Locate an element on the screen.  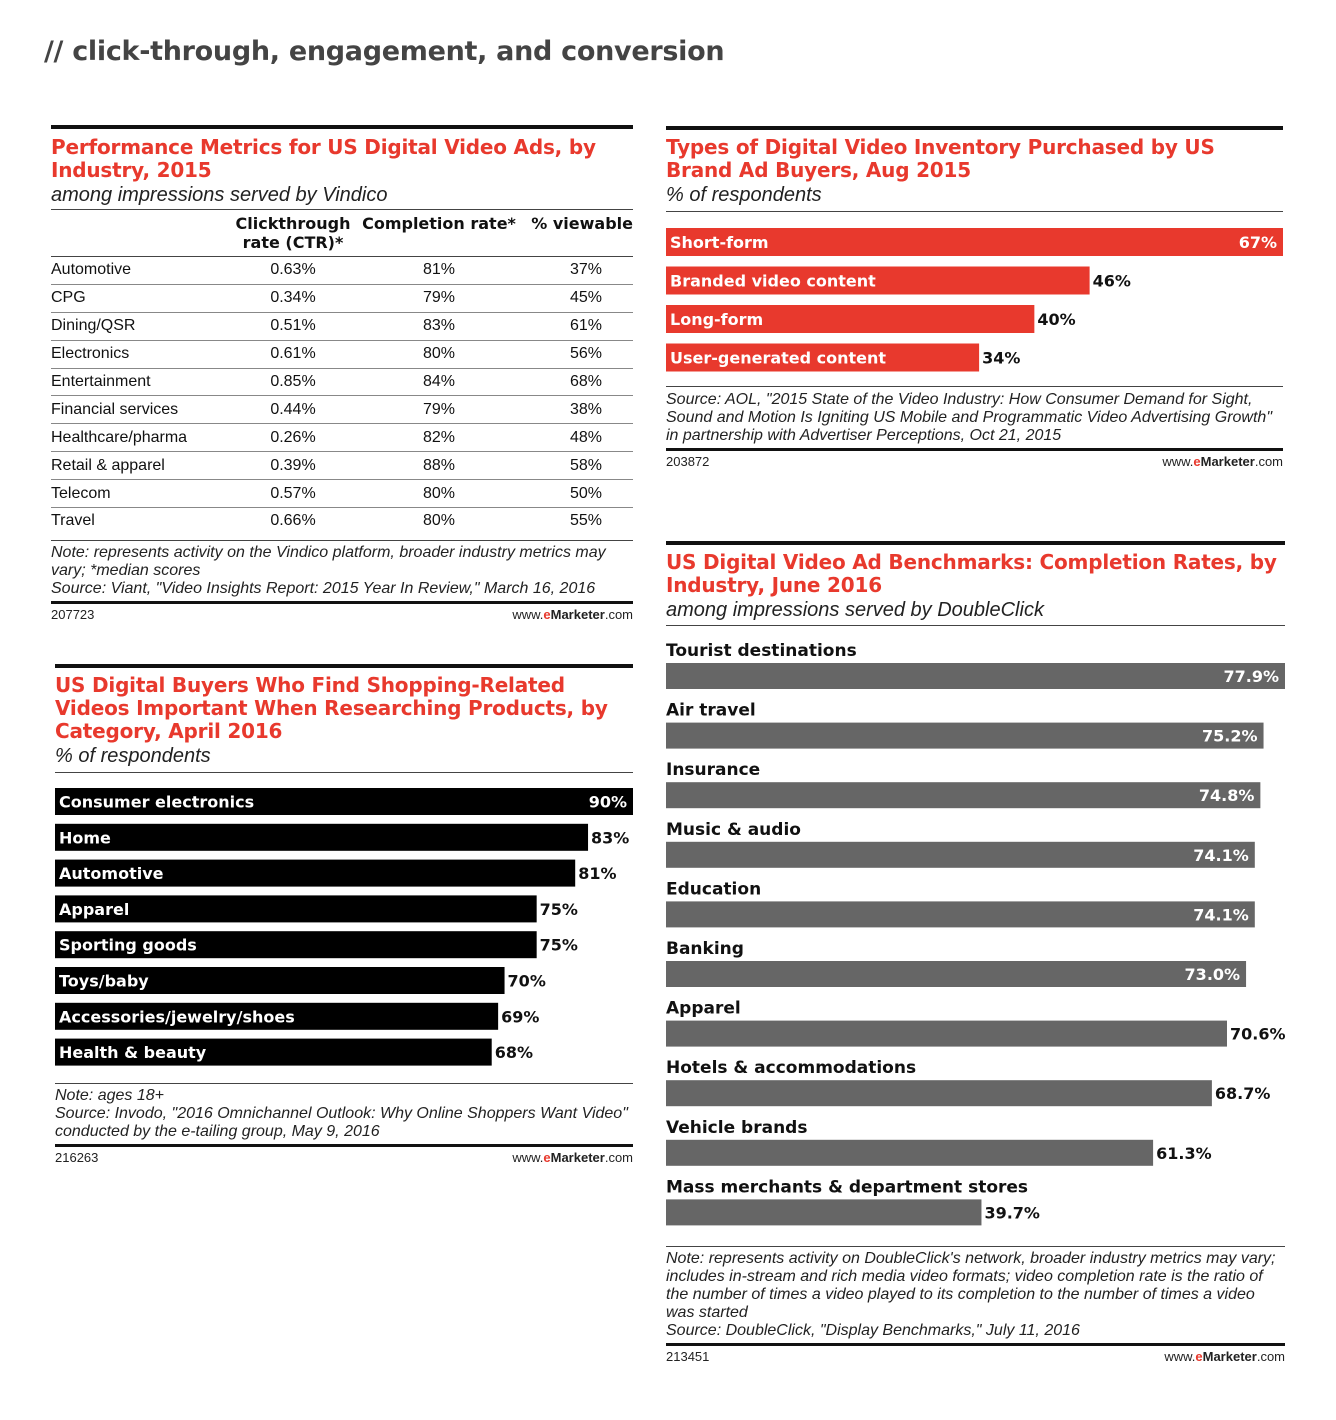
industry-cell: Telecom is located at coordinates (81, 493).